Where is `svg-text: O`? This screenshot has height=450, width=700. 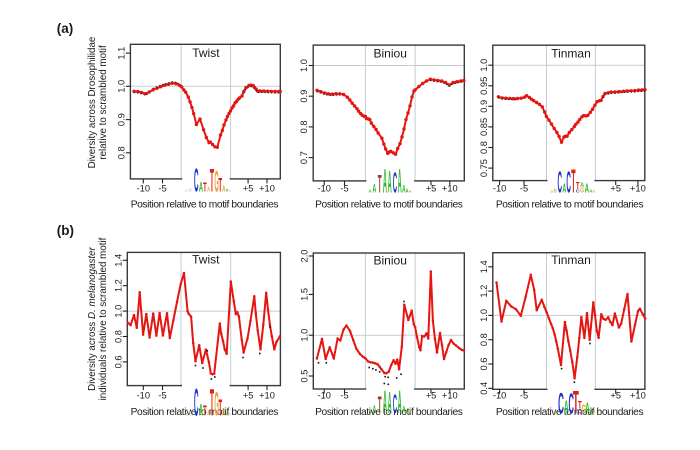
svg-text: O is located at coordinates (593, 191).